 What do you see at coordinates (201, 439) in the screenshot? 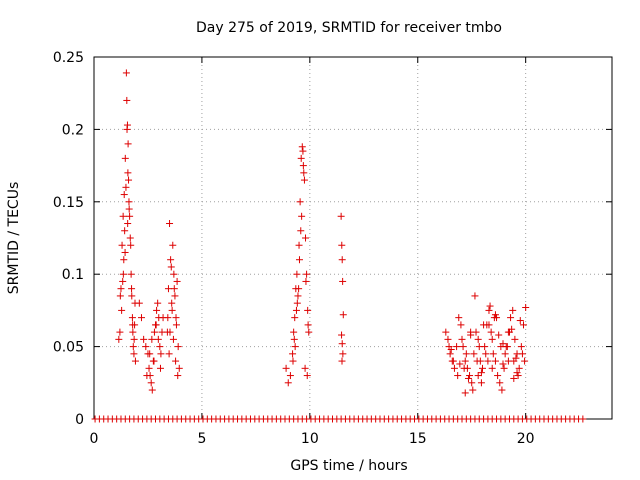
I see `x-tick-label: 5` at bounding box center [201, 439].